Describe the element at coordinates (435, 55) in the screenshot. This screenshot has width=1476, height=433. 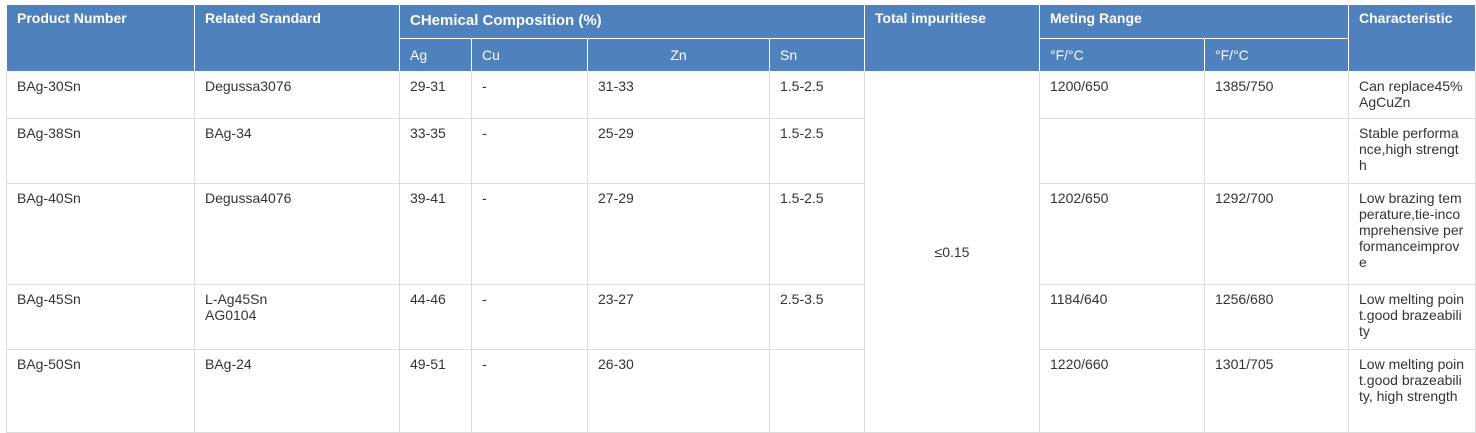
I see `header-ag: Ag` at that location.